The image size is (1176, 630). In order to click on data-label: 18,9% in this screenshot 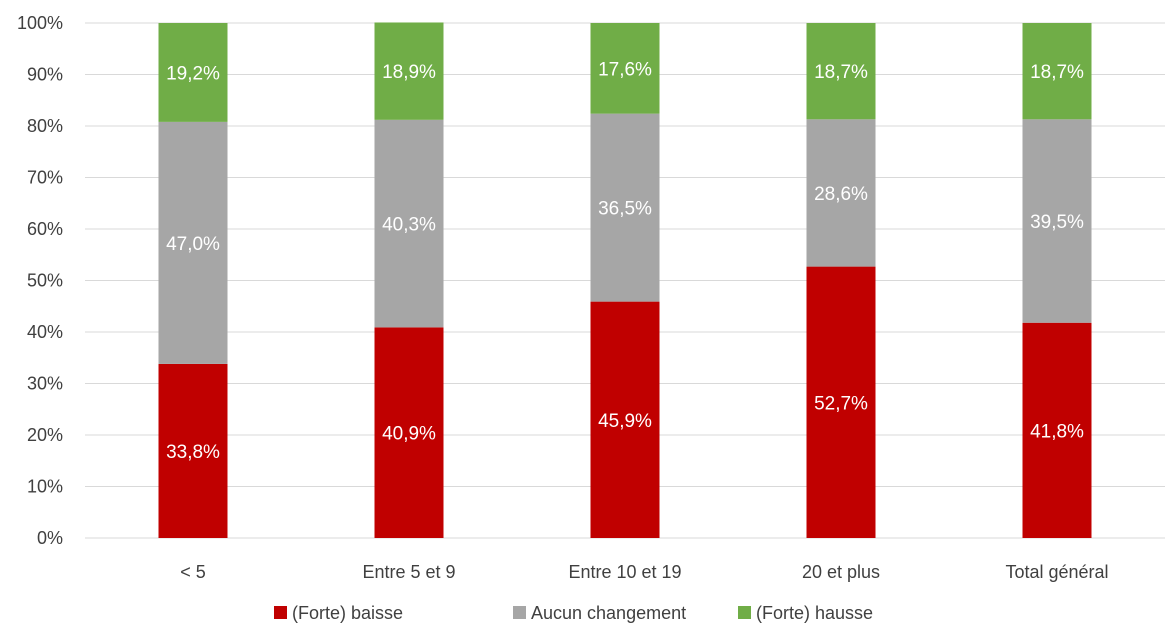, I will do `click(409, 72)`.